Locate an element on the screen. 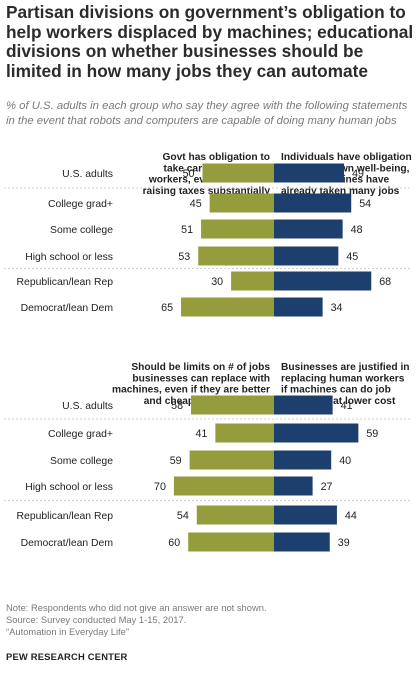 This screenshot has height=675, width=420. report-line: “Automation in Everyday Life” is located at coordinates (67, 632).